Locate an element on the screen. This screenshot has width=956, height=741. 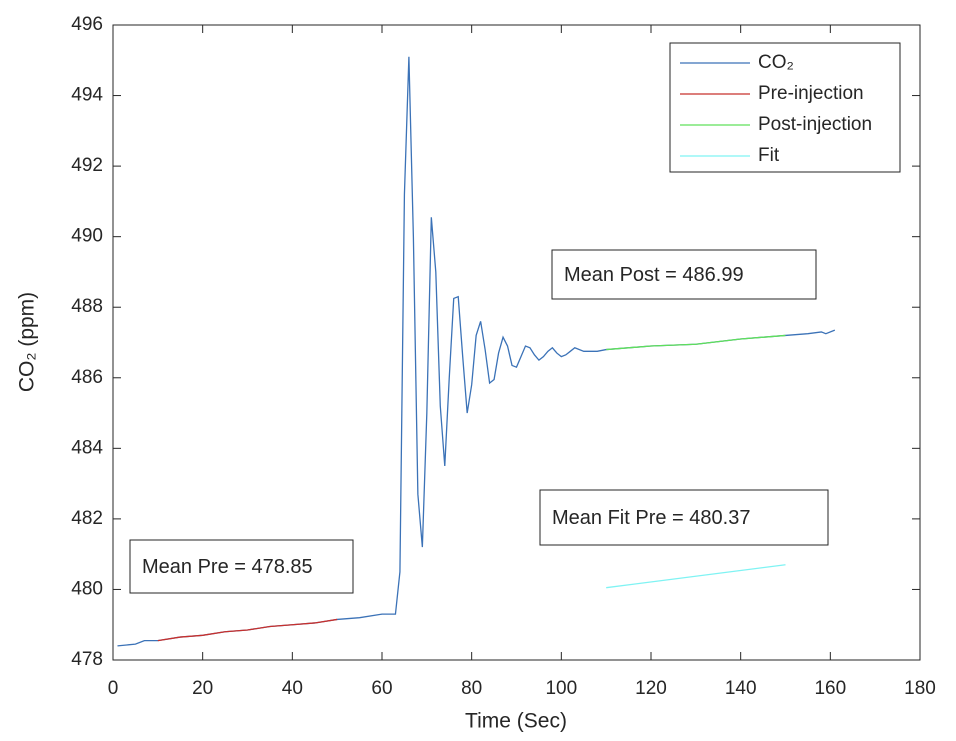
annotation: Mean Post = 486.99 is located at coordinates (654, 275).